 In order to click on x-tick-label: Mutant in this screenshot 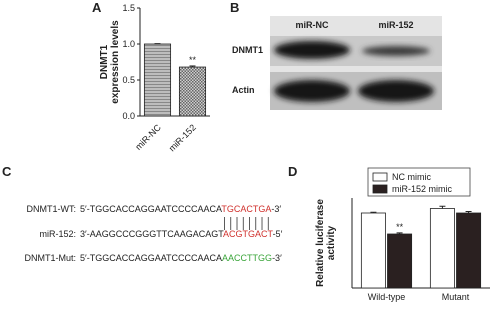, I will do `click(456, 297)`.